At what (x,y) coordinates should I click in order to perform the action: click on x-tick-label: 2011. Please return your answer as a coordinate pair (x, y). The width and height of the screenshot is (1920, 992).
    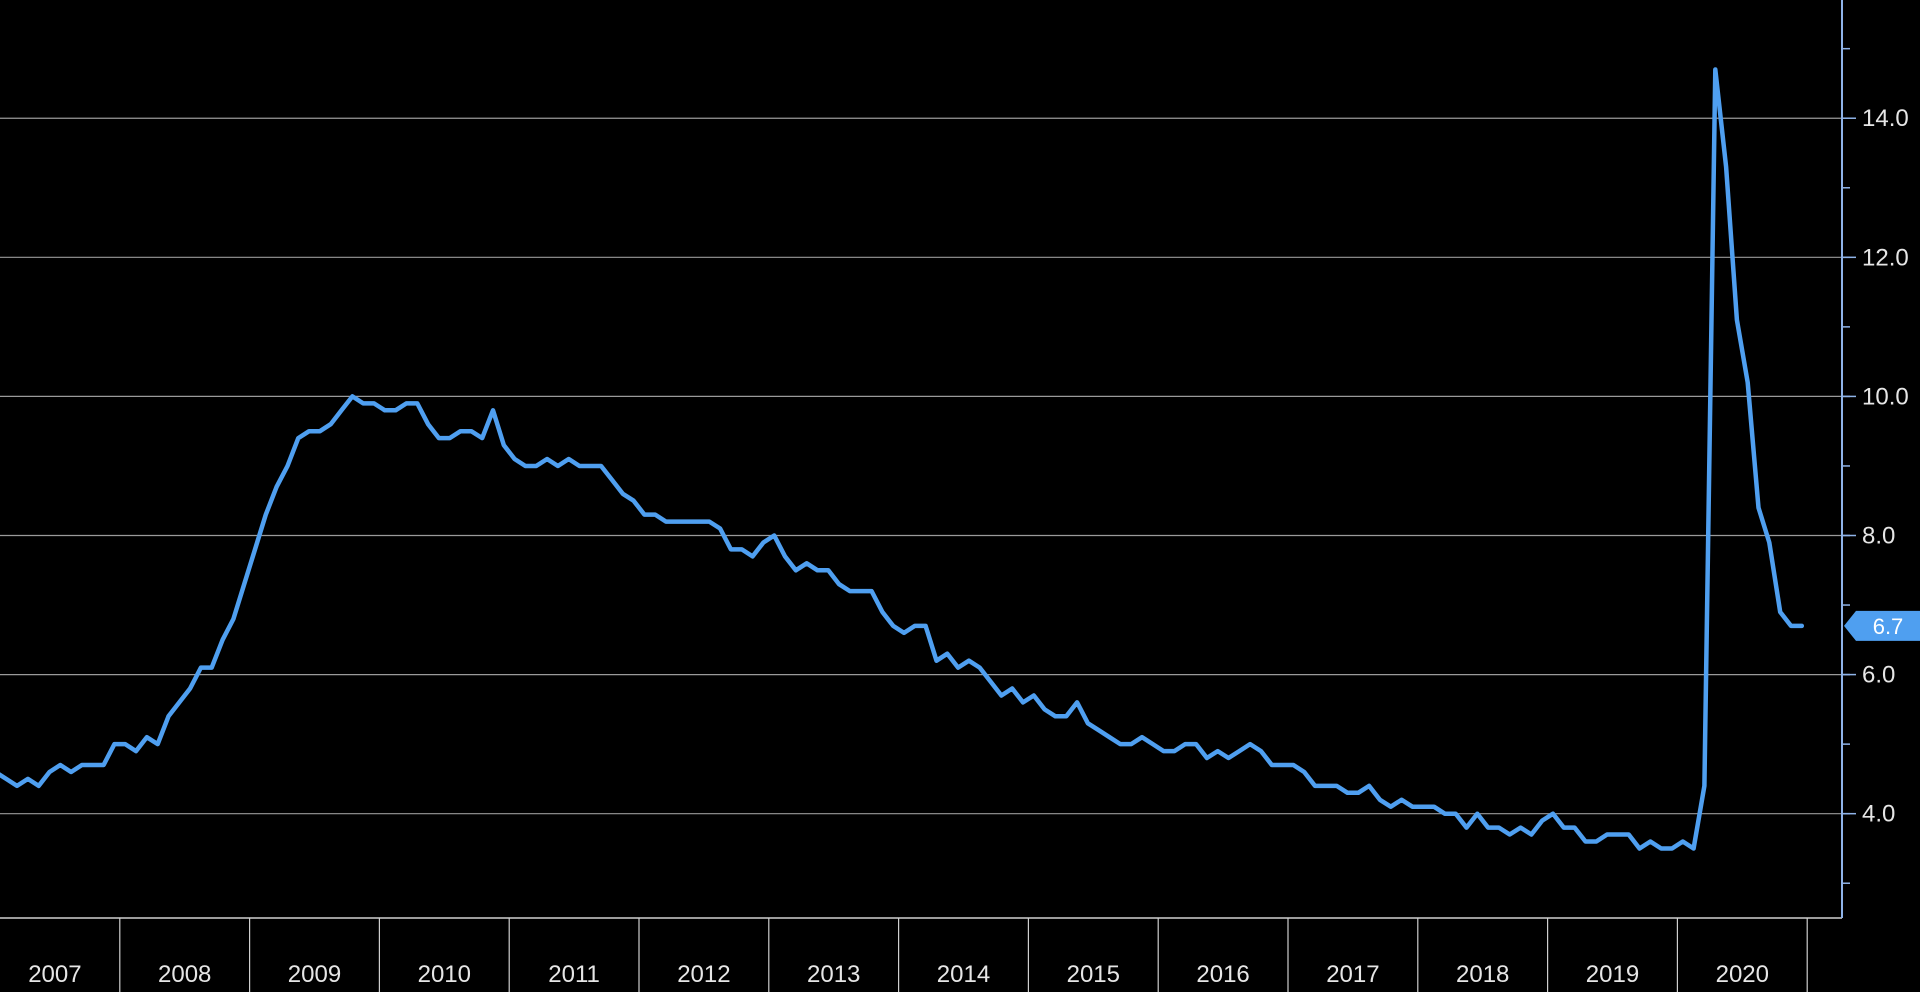
    Looking at the image, I should click on (574, 974).